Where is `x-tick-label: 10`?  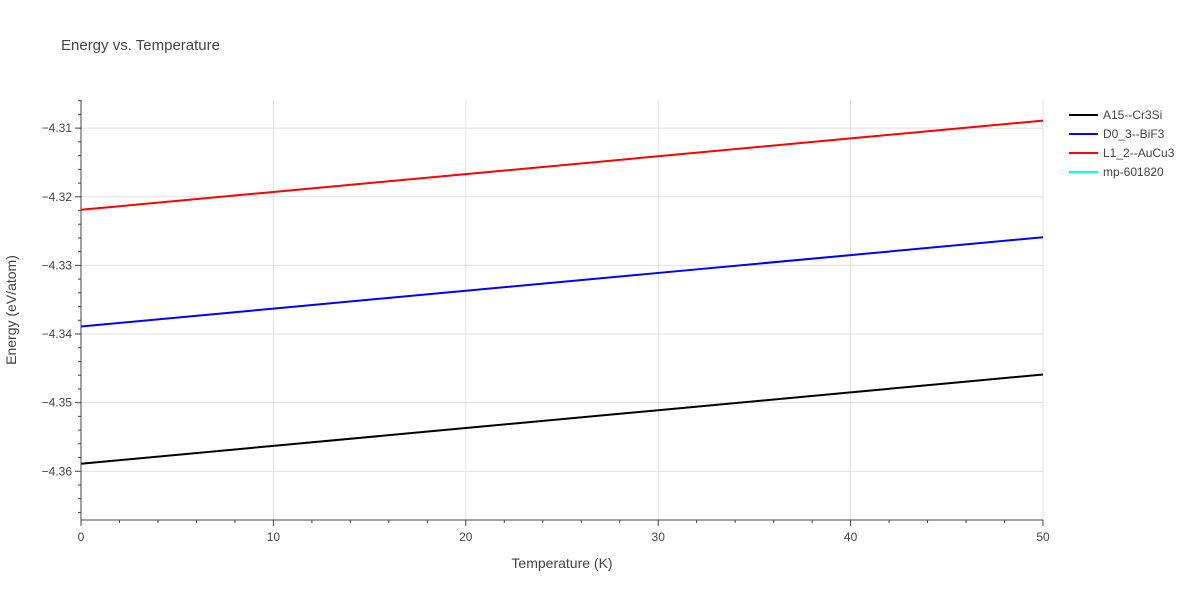
x-tick-label: 10 is located at coordinates (274, 537).